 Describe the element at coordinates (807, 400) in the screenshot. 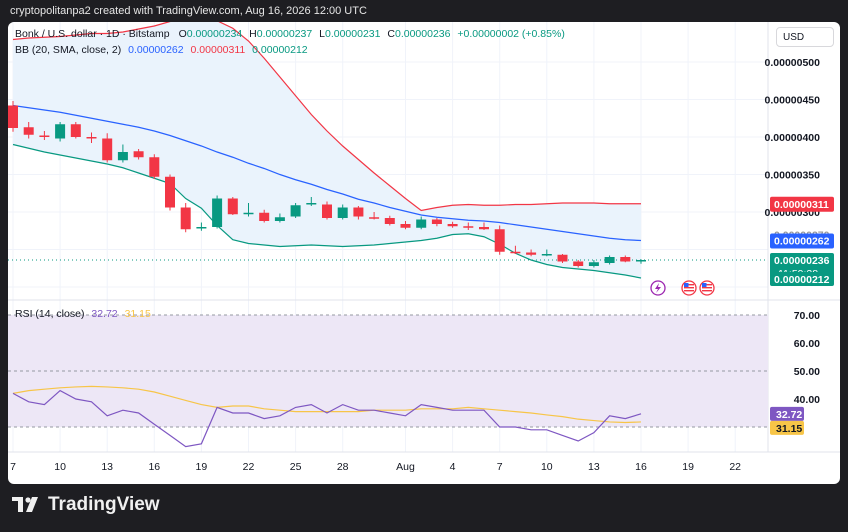

I see `rsi-axis-tick: 40.00` at that location.